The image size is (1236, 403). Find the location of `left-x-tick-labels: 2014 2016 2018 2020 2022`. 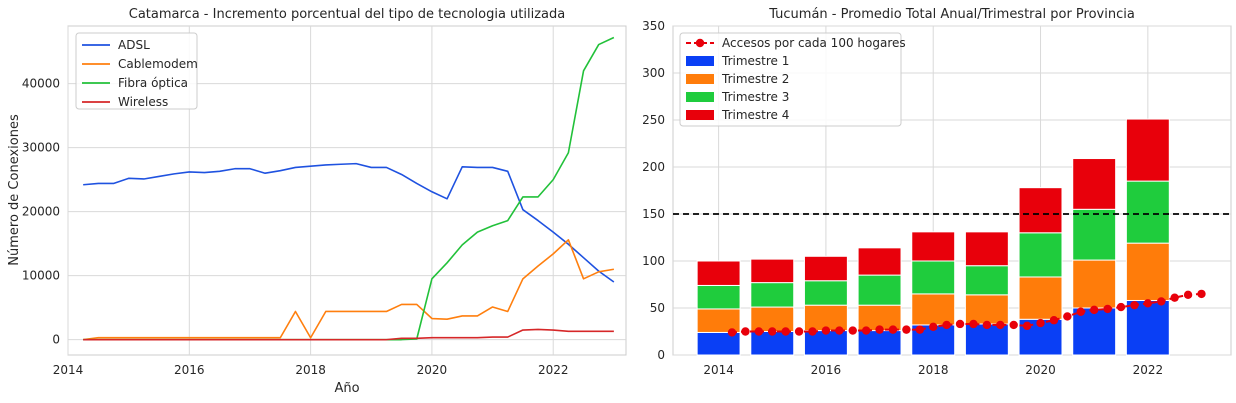

left-x-tick-labels: 2014 2016 2018 2020 2022 is located at coordinates (311, 370).